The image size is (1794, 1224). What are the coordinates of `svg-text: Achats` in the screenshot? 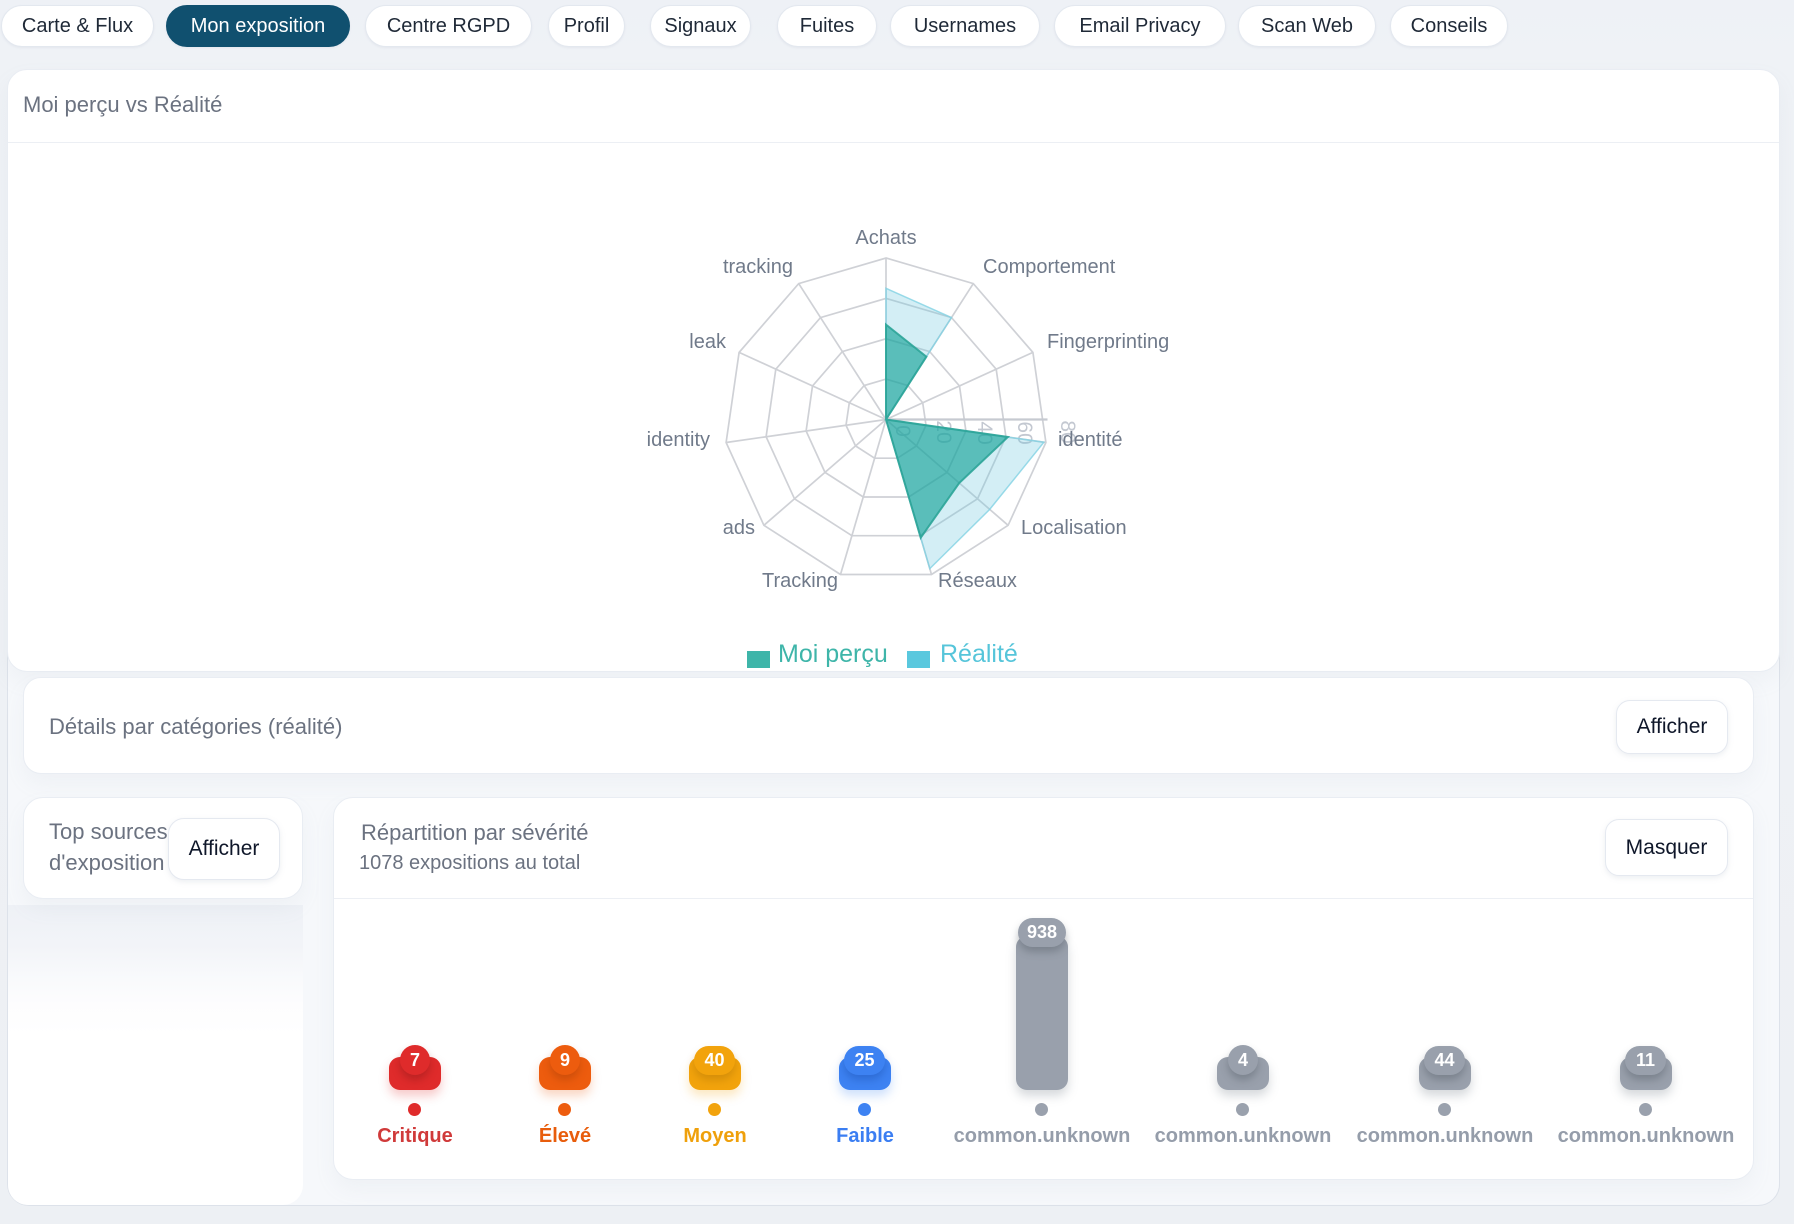 It's located at (885, 238).